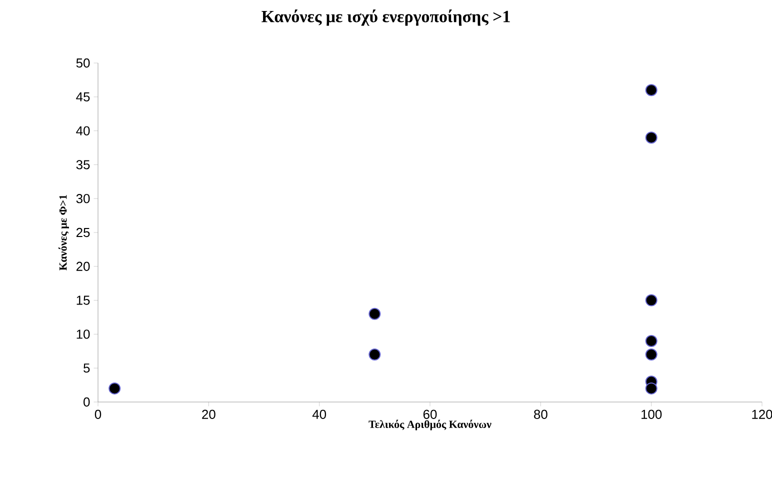 The width and height of the screenshot is (772, 478). What do you see at coordinates (83, 131) in the screenshot?
I see `y-tick-label: 40` at bounding box center [83, 131].